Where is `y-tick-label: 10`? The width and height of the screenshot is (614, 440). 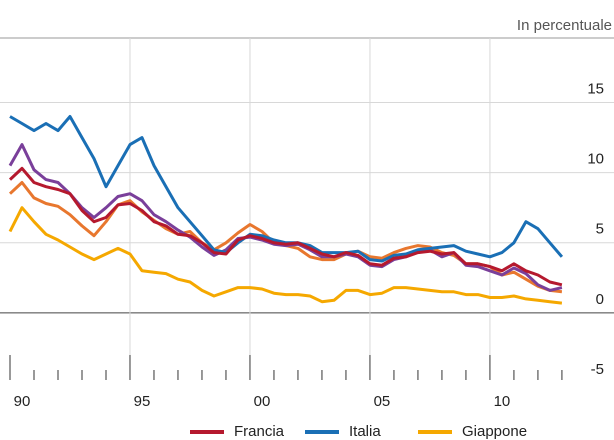 y-tick-label: 10 is located at coordinates (595, 159).